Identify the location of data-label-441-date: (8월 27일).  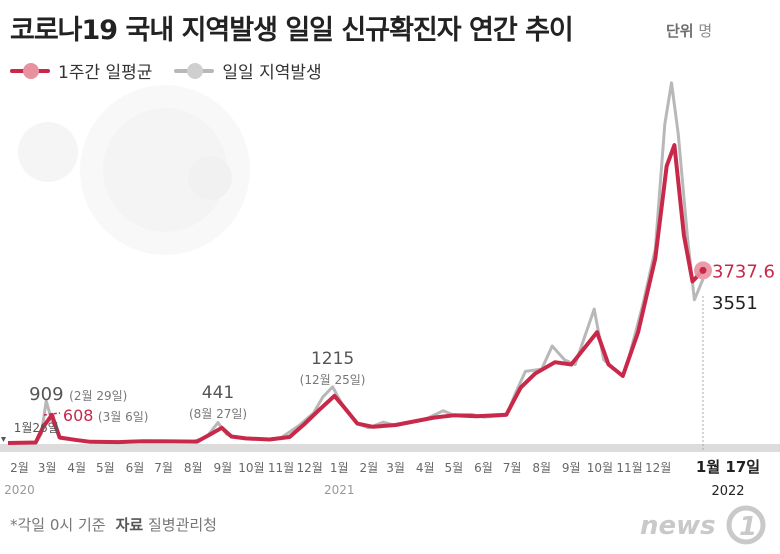
(218, 414).